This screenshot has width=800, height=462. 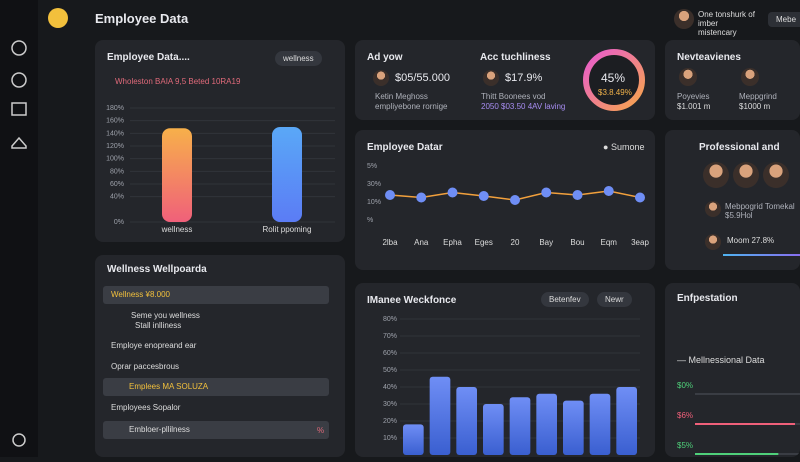 I want to click on y-tick-label: 50%, so click(x=390, y=370).